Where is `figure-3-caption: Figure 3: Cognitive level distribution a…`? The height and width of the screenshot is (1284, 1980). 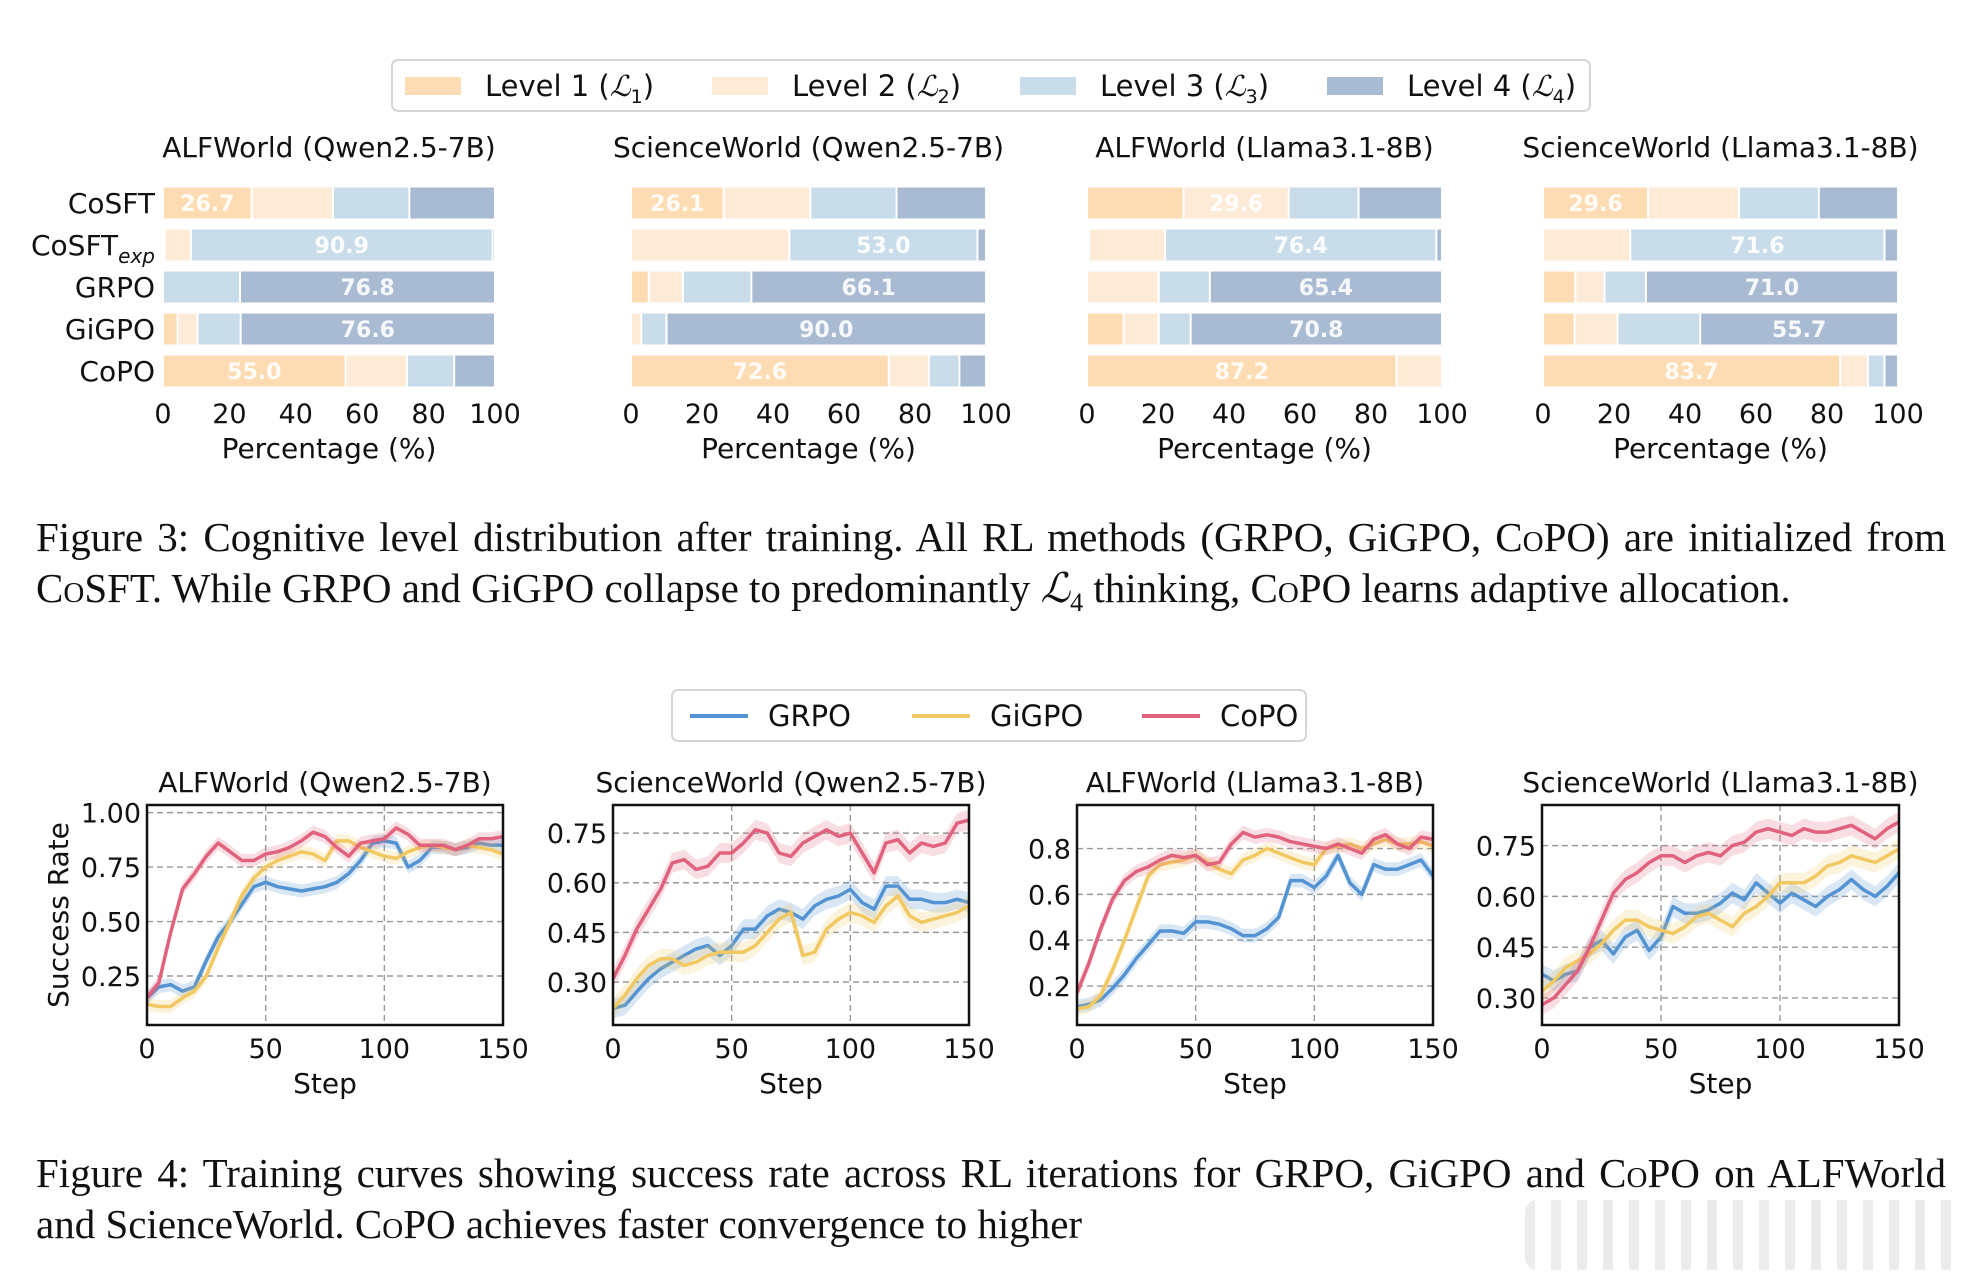
figure-3-caption: Figure 3: Cognitive level distribution a… is located at coordinates (991, 570).